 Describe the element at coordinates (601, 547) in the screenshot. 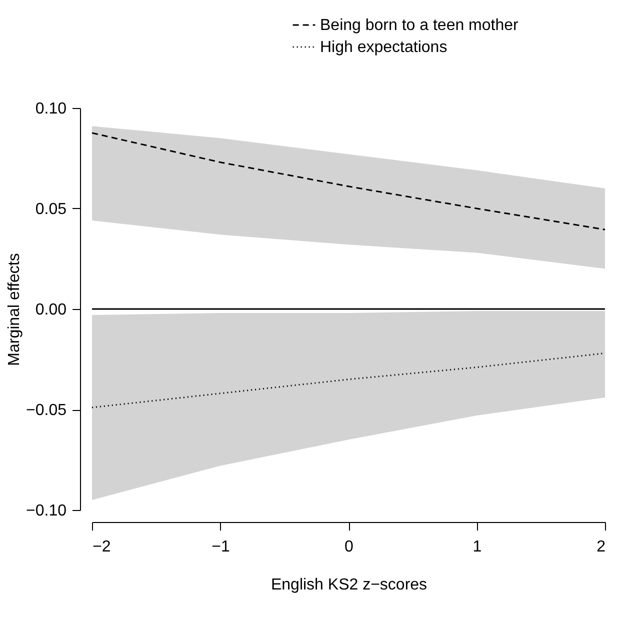

I see `x-tick-label: 2` at that location.